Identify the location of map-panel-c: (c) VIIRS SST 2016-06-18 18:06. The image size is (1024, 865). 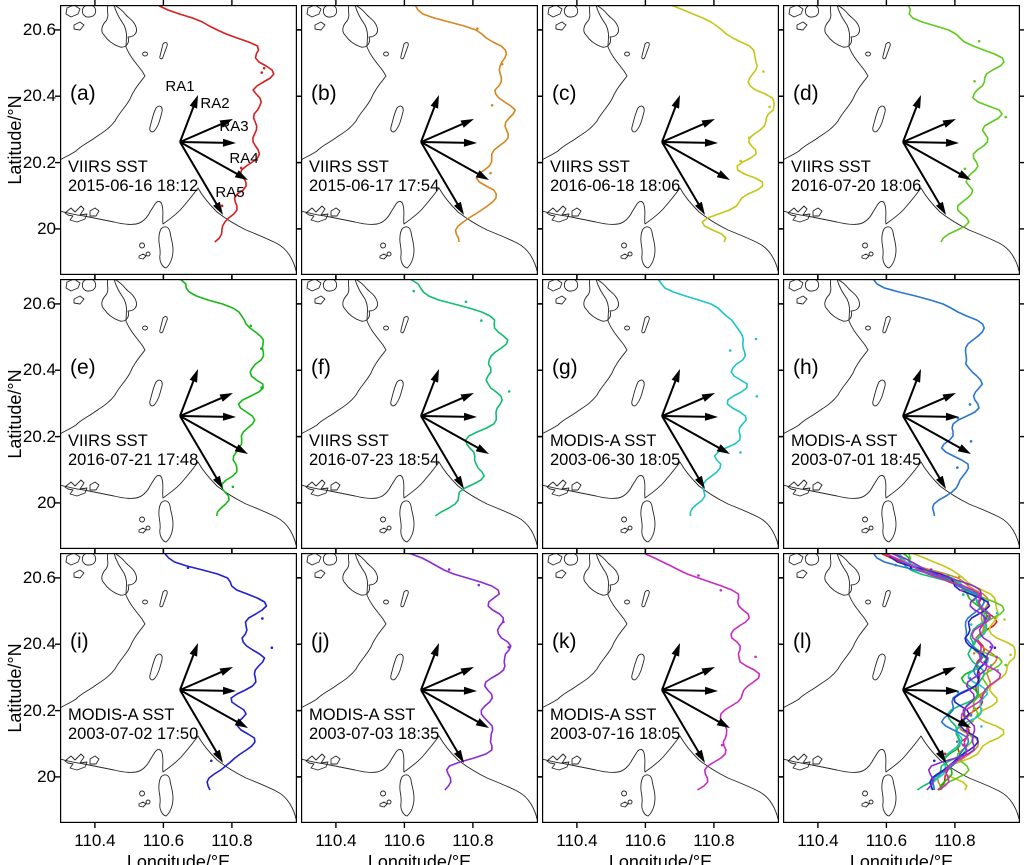
(660, 140).